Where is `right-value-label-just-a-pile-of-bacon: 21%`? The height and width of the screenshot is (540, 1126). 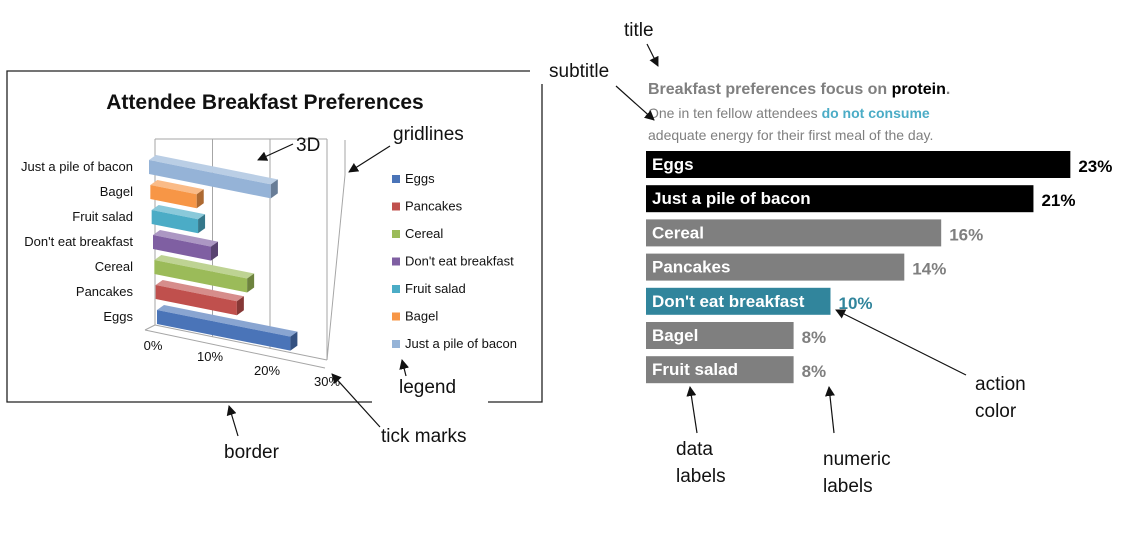 right-value-label-just-a-pile-of-bacon: 21% is located at coordinates (1058, 200).